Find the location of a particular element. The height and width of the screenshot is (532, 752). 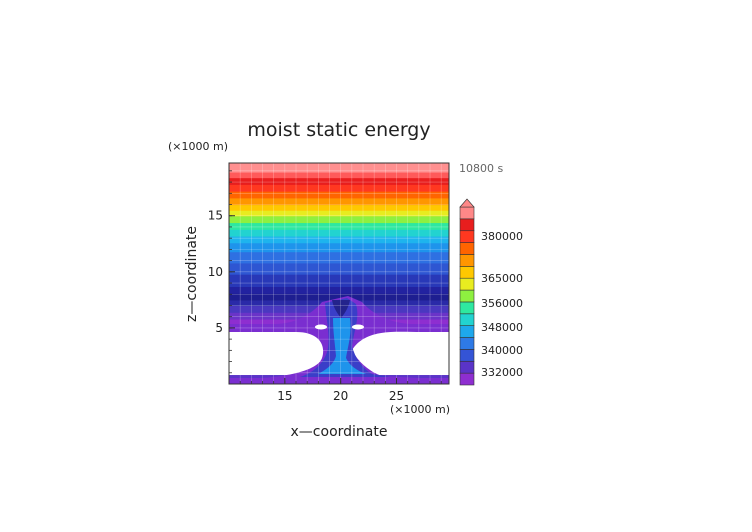

colorbar-extend-arrow is located at coordinates (467, 203).